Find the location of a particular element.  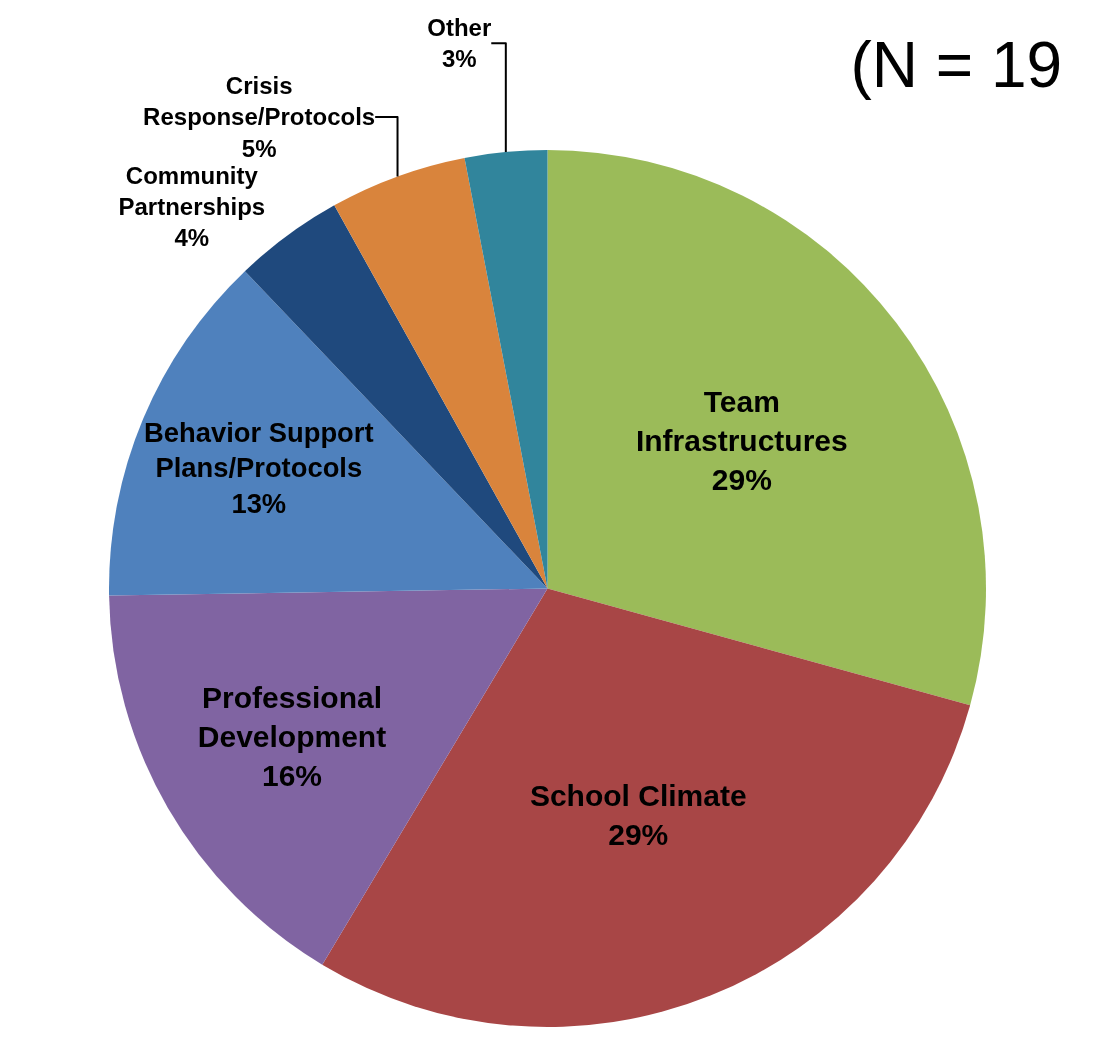

slice-label: School Climate is located at coordinates (638, 796).